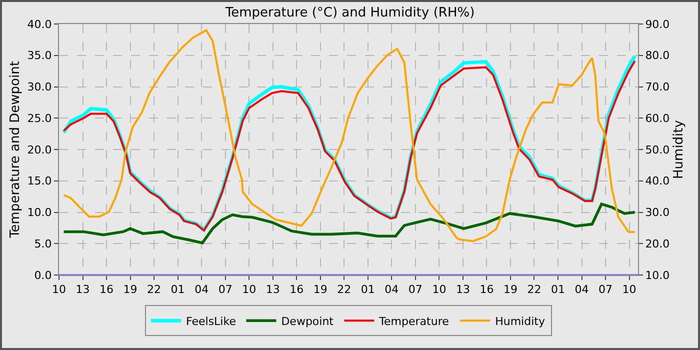 This screenshot has height=350, width=700. Describe the element at coordinates (39, 24) in the screenshot. I see `y-tick-label: 40.0` at that location.